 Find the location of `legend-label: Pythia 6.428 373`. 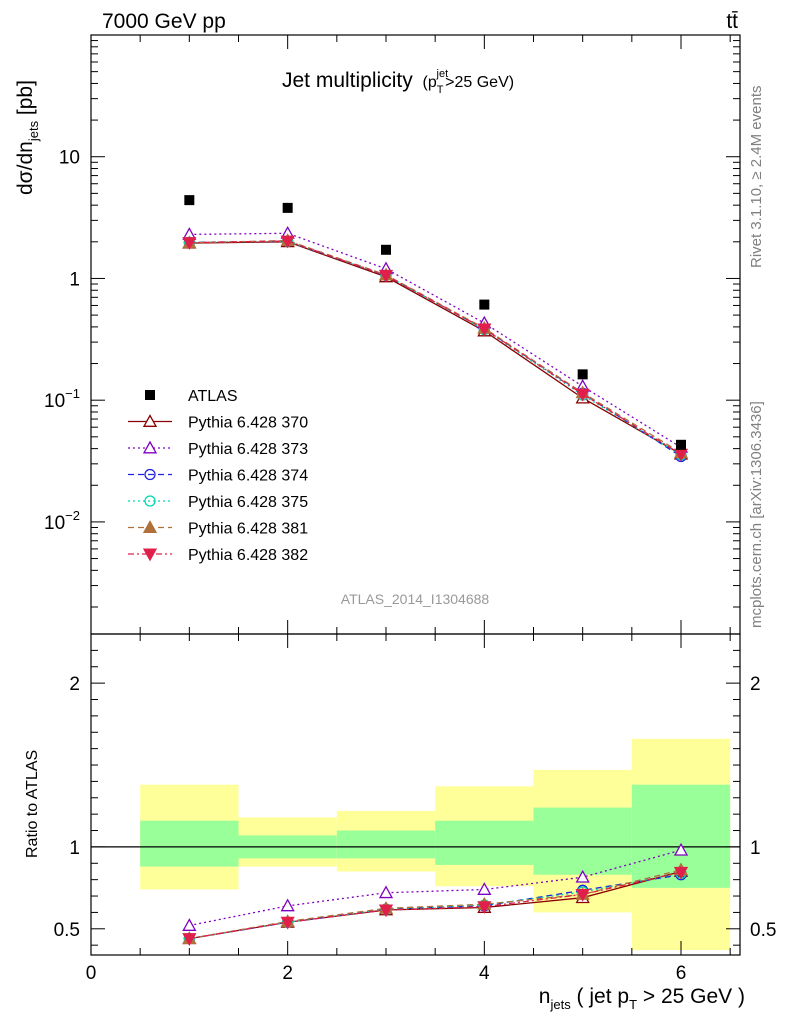

legend-label: Pythia 6.428 373 is located at coordinates (248, 449).